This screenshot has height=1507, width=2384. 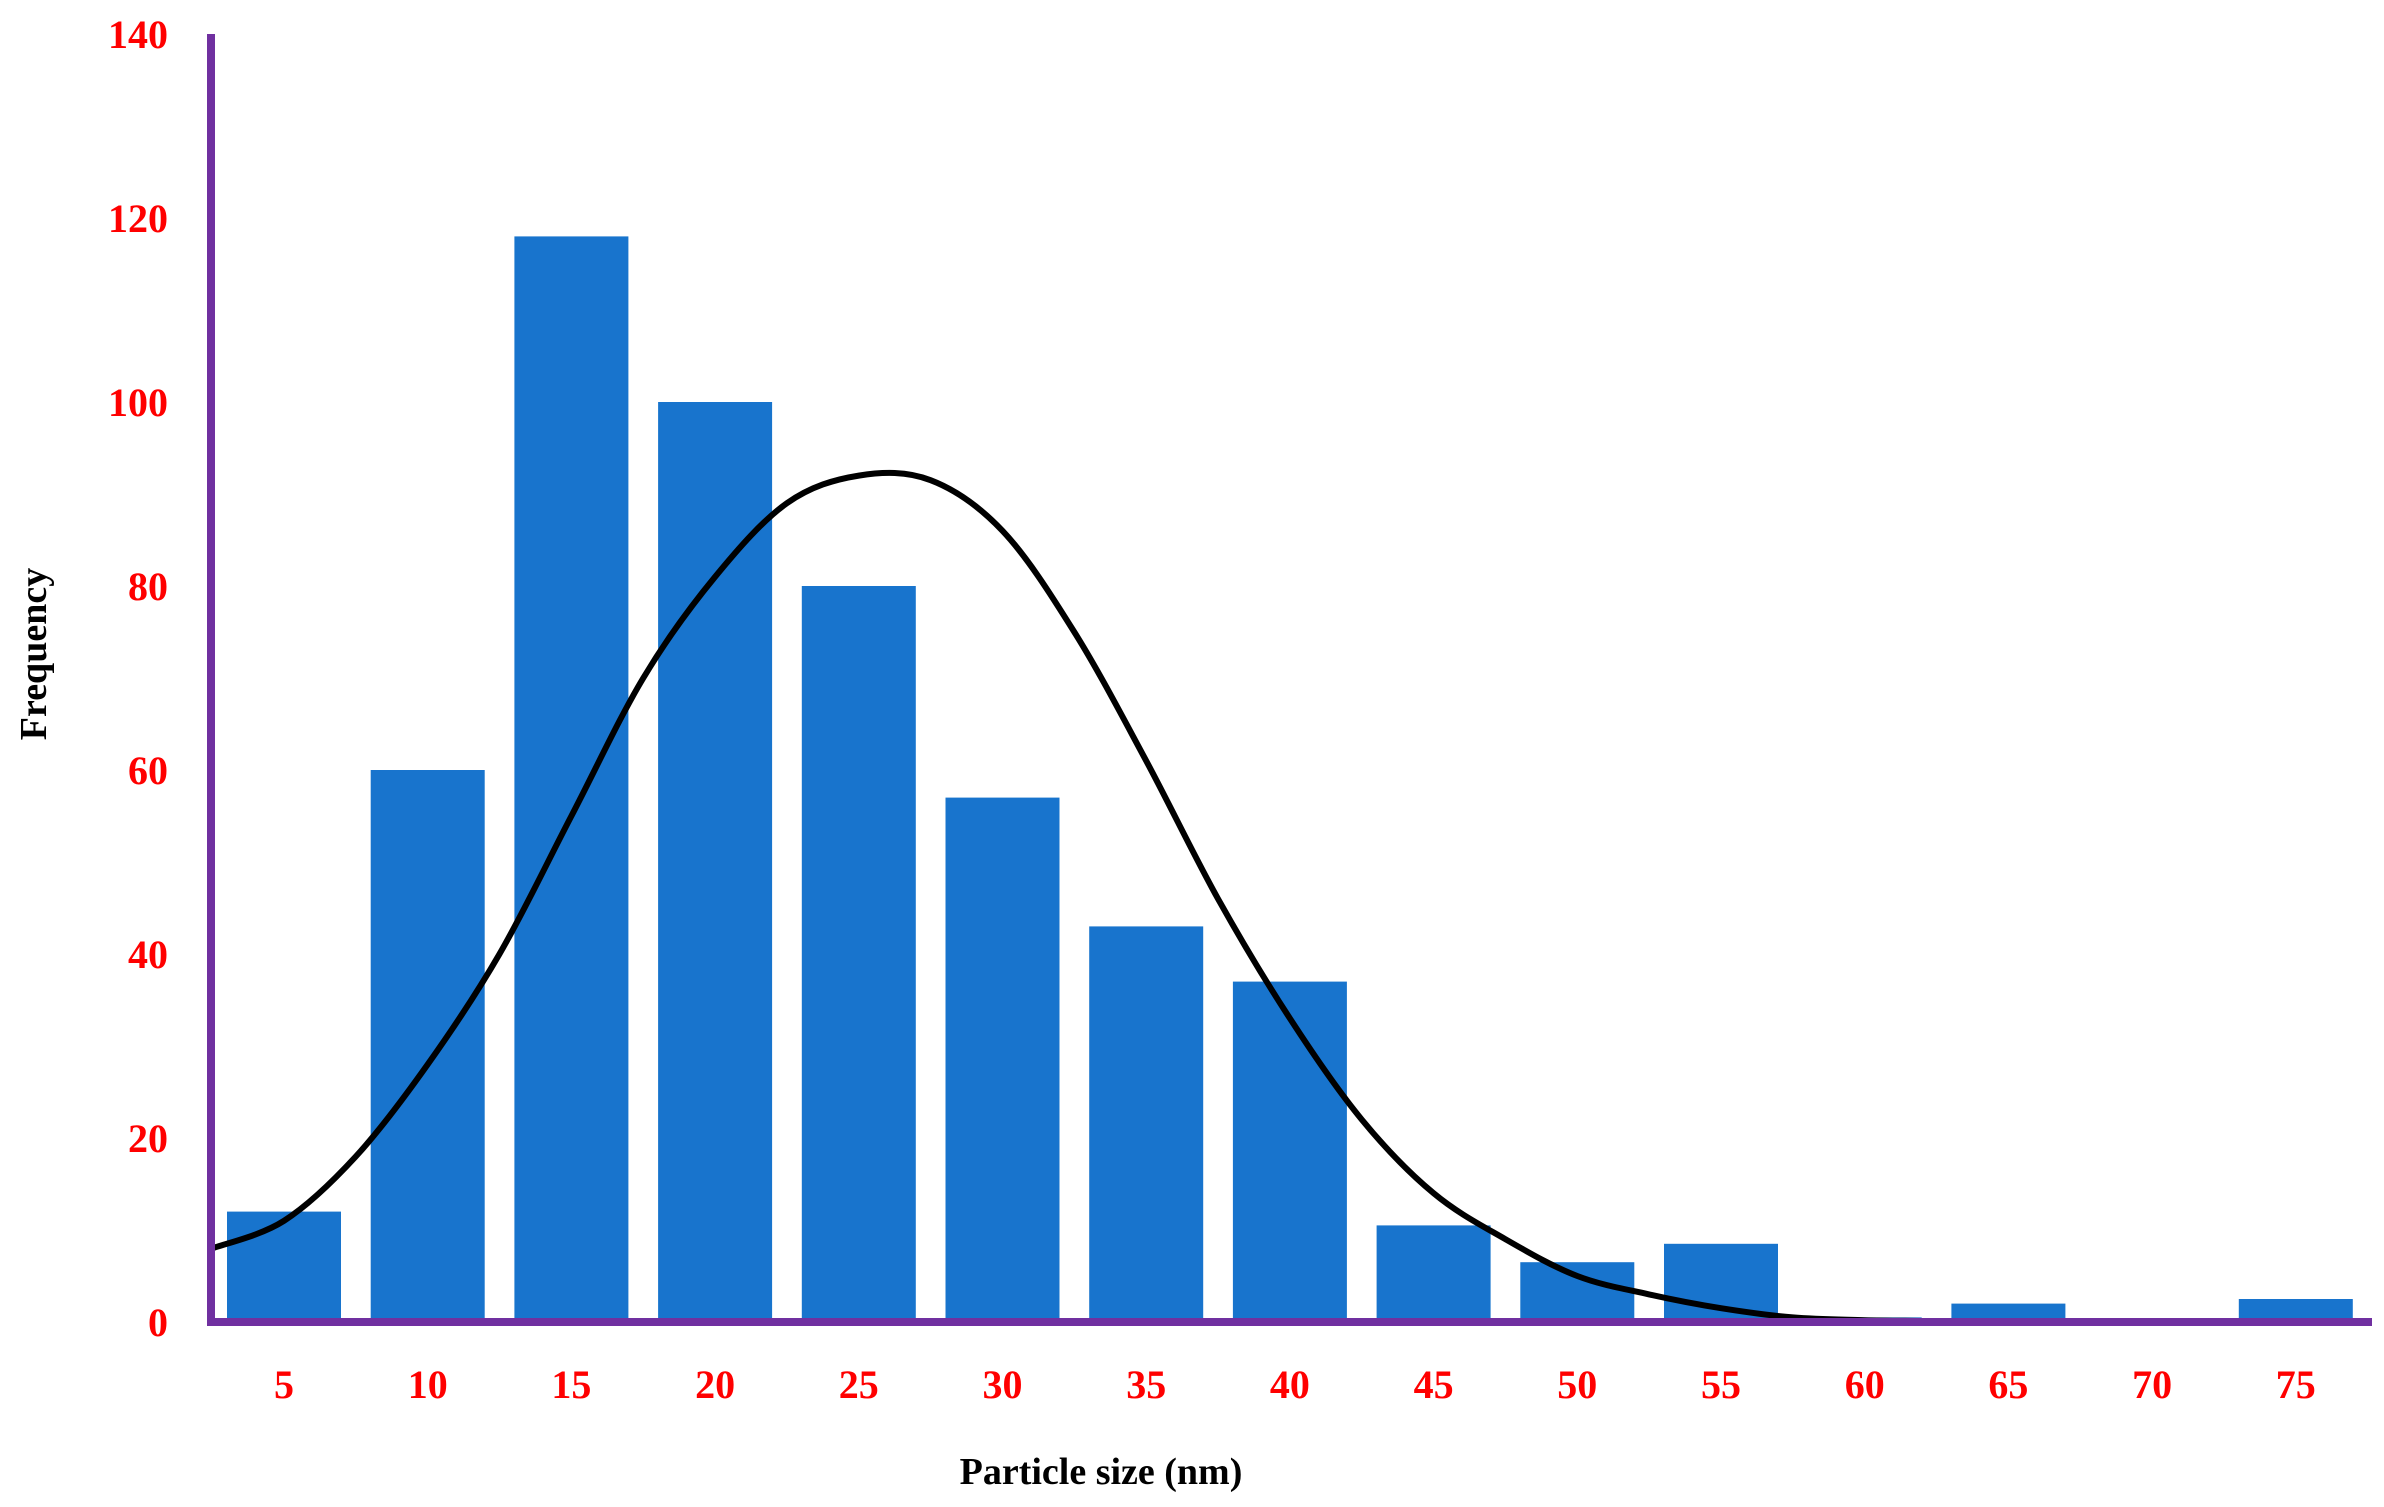 I want to click on x-tick-label-50: 50, so click(x=1577, y=1384).